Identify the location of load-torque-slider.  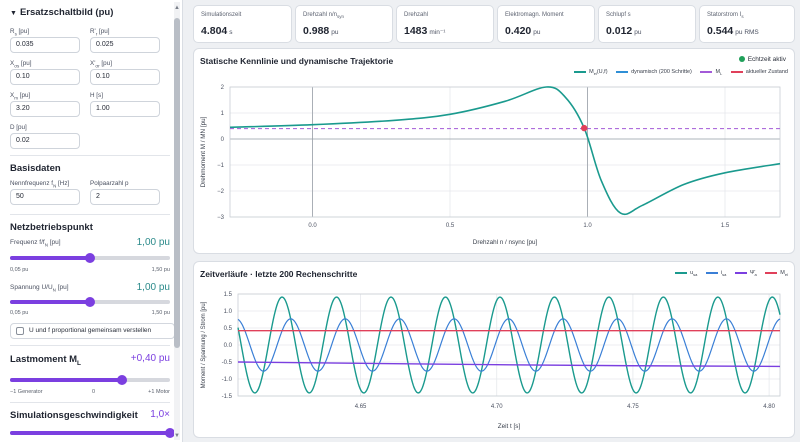
(90, 380).